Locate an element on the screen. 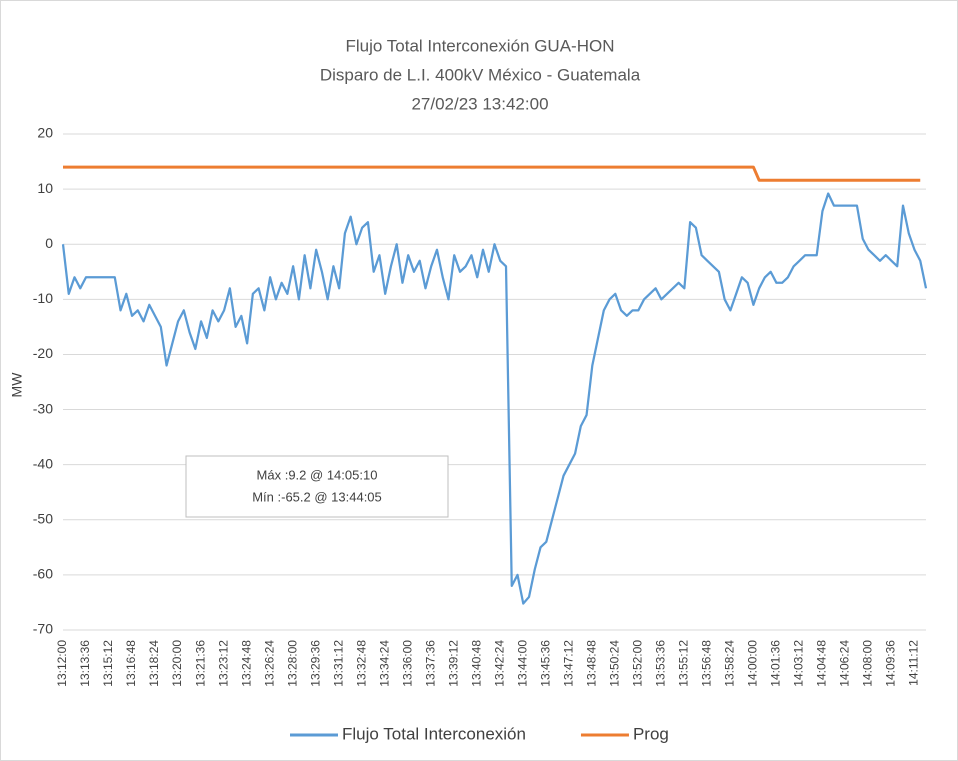 This screenshot has width=958, height=761. x-tick-label: 13:36:00 is located at coordinates (407, 663).